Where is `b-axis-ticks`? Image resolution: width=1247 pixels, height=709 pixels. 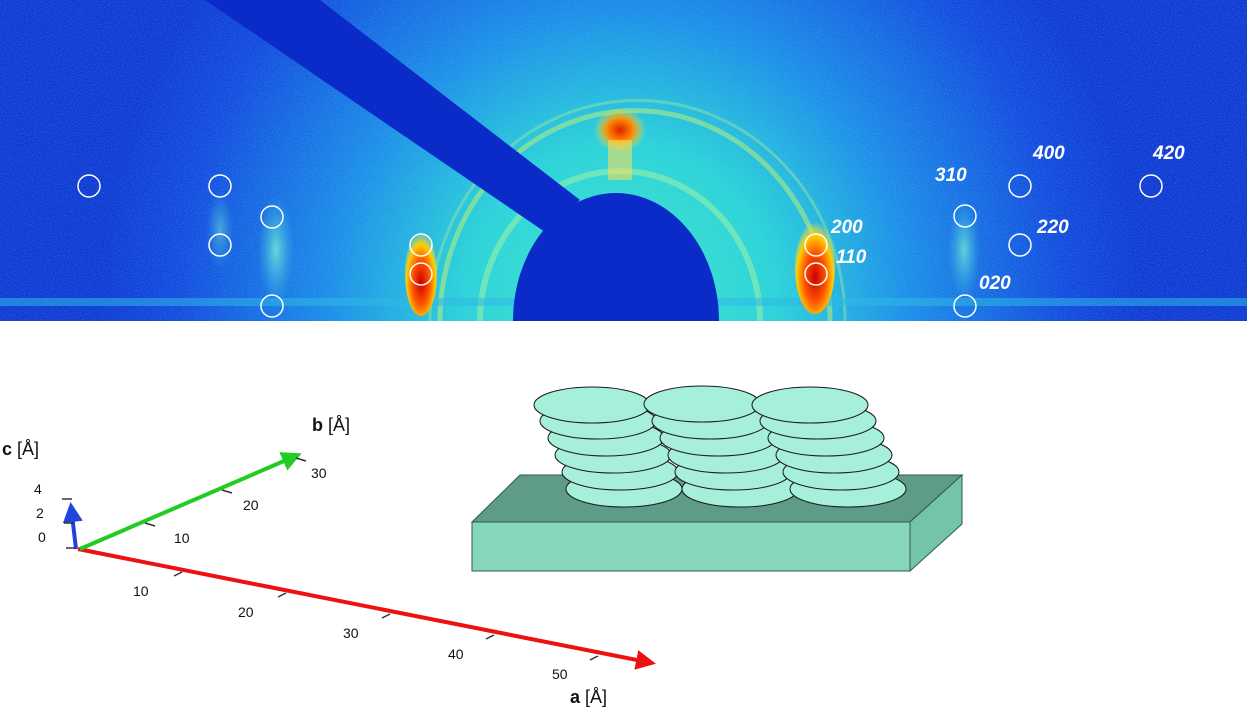 b-axis-ticks is located at coordinates (225, 492).